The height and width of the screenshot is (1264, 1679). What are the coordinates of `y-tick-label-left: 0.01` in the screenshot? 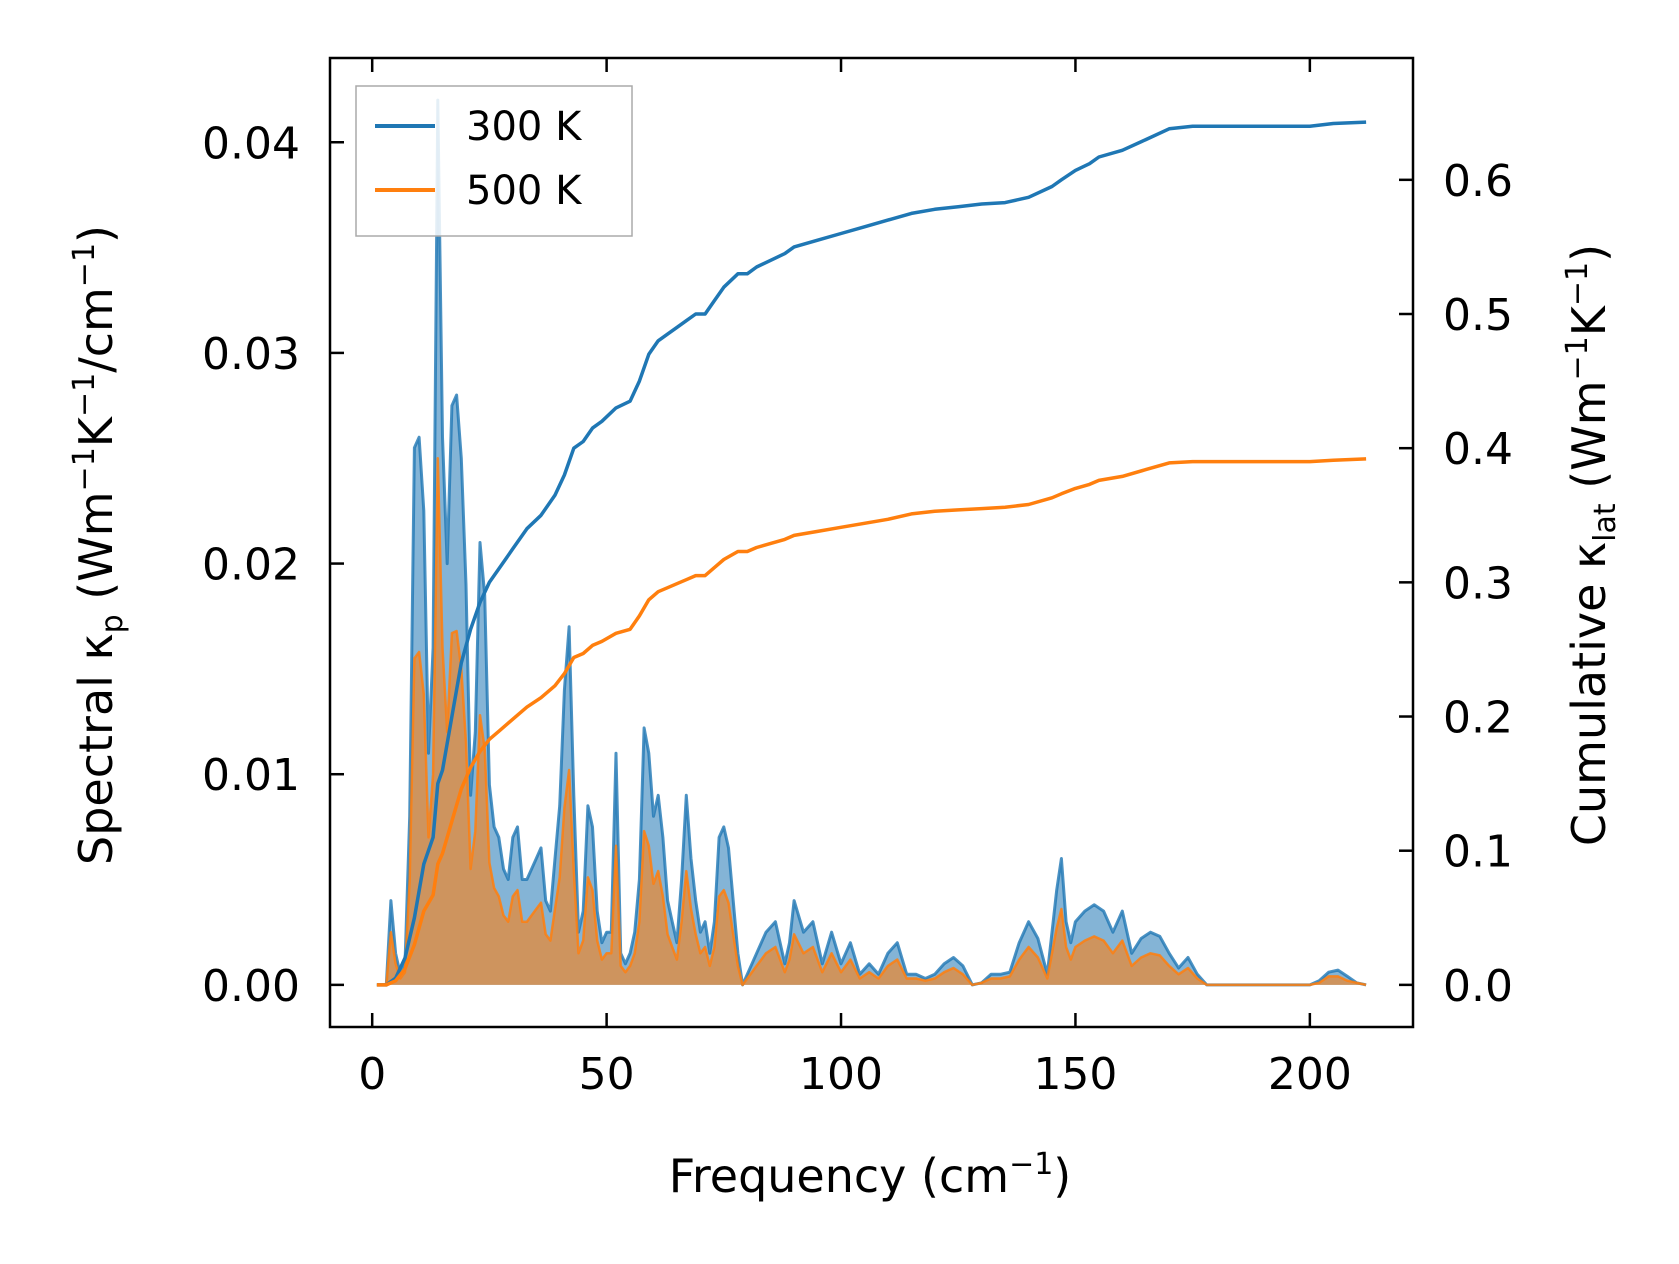 It's located at (251, 775).